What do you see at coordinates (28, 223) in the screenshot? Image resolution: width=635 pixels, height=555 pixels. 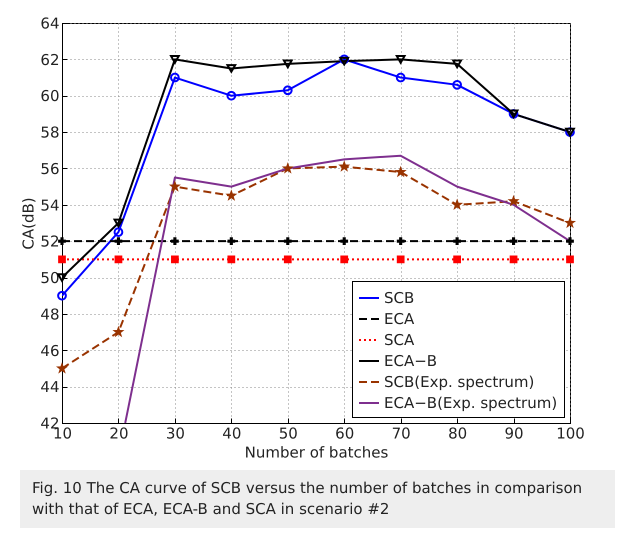 I see `y-axis-title: CA(dB)` at bounding box center [28, 223].